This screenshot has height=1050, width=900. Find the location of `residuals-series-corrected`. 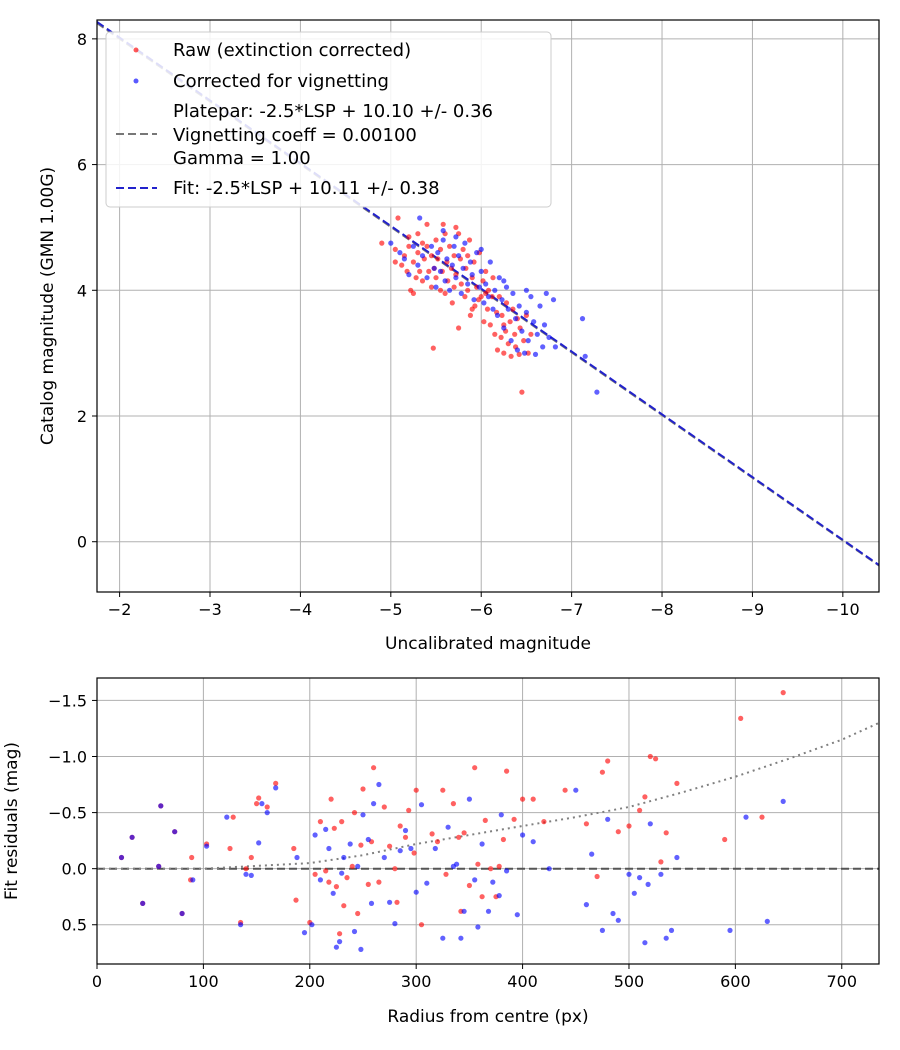

residuals-series-corrected is located at coordinates (452, 867).